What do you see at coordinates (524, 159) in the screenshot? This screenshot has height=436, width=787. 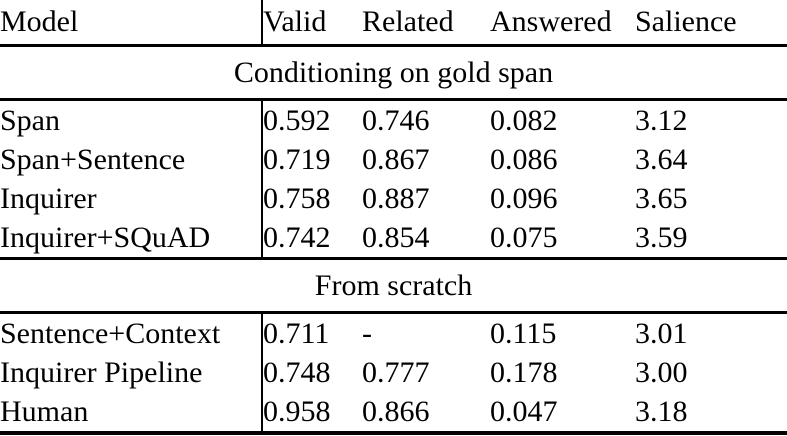 I see `answered-cell: 0.086` at bounding box center [524, 159].